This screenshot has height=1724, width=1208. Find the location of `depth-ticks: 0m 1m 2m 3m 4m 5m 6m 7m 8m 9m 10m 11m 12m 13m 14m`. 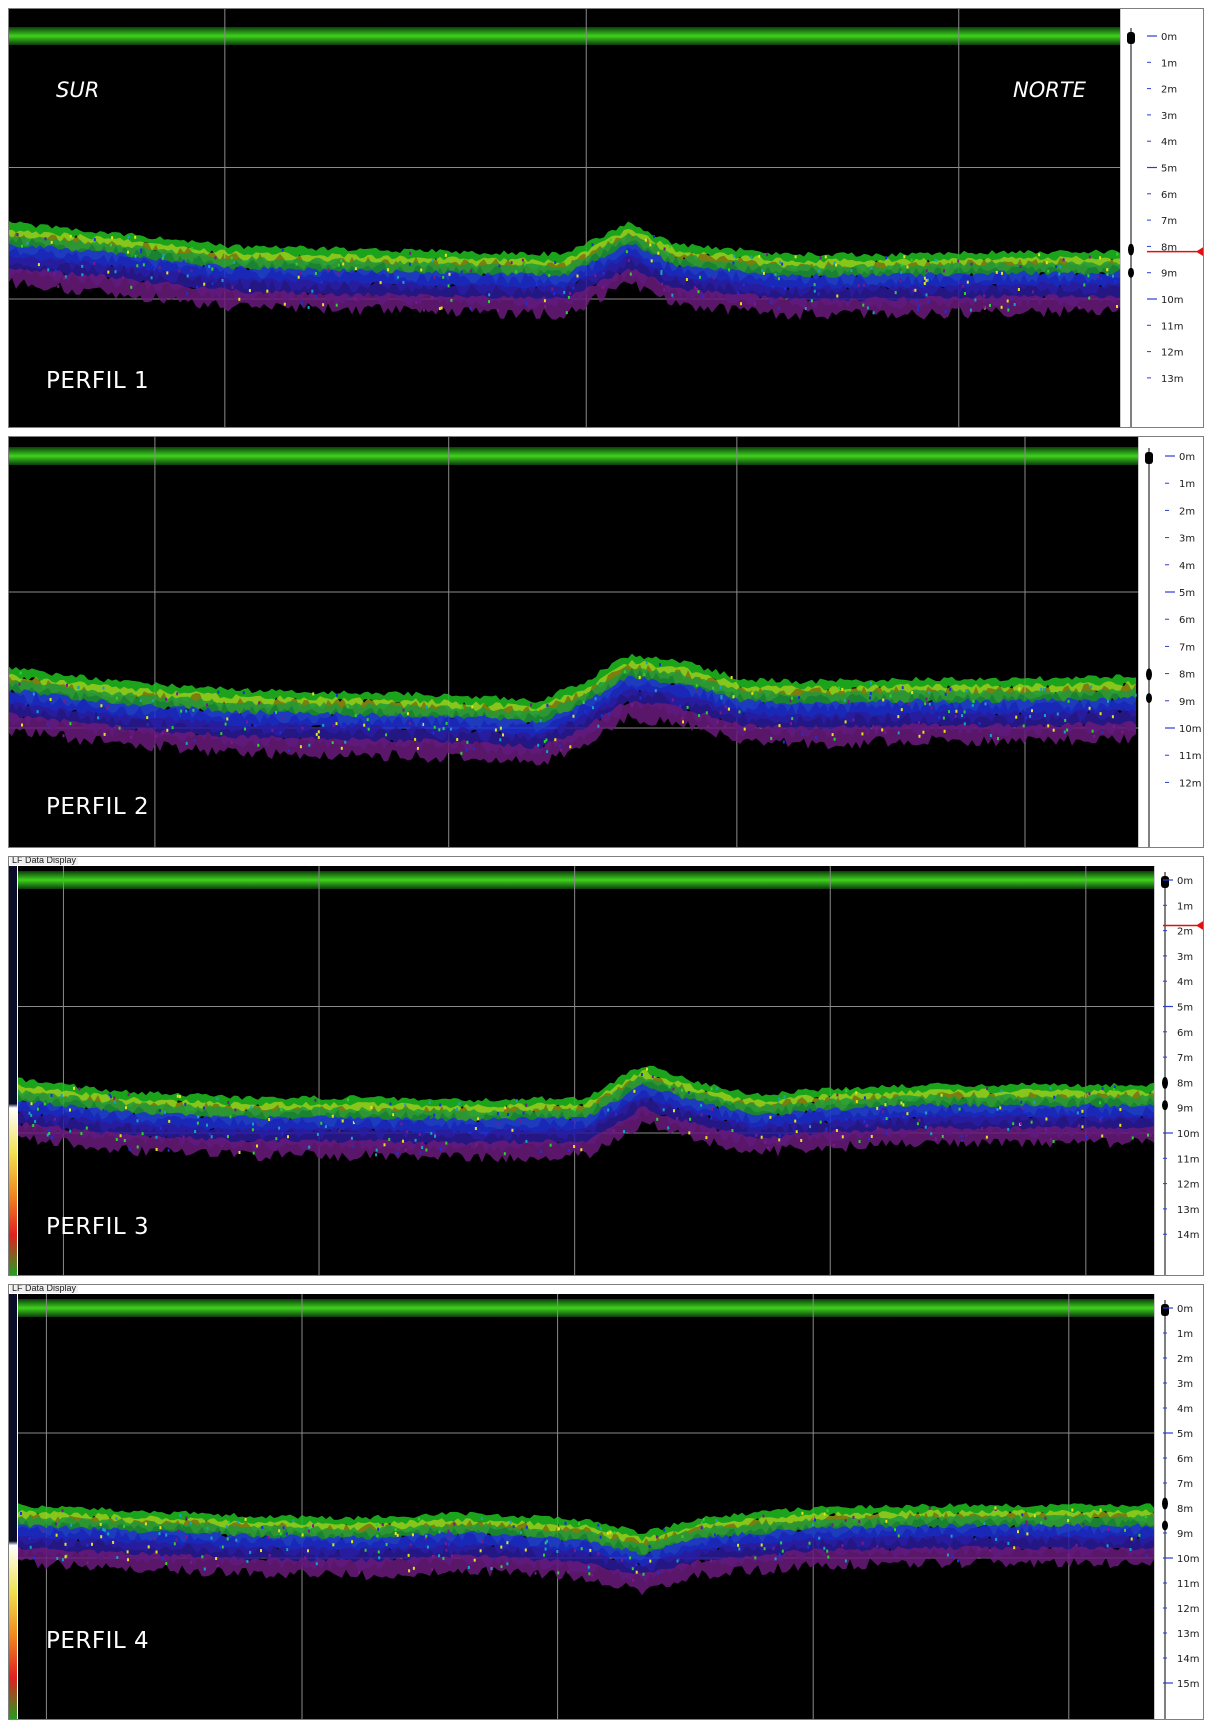

depth-ticks: 0m 1m 2m 3m 4m 5m 6m 7m 8m 9m 10m 11m 12m 13m 14m is located at coordinates (1182, 1074).